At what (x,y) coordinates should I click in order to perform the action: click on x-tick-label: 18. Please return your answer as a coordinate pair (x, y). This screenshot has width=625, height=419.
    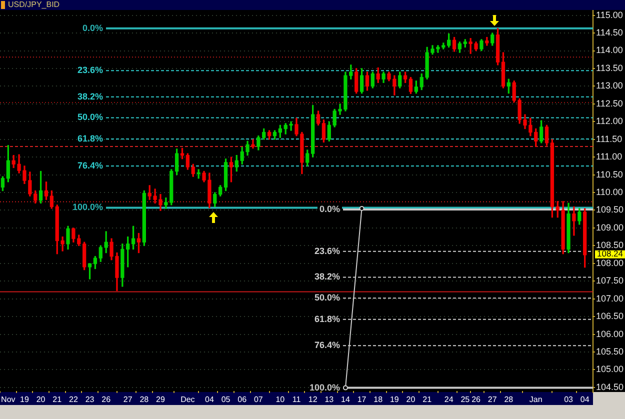
    Looking at the image, I should click on (379, 399).